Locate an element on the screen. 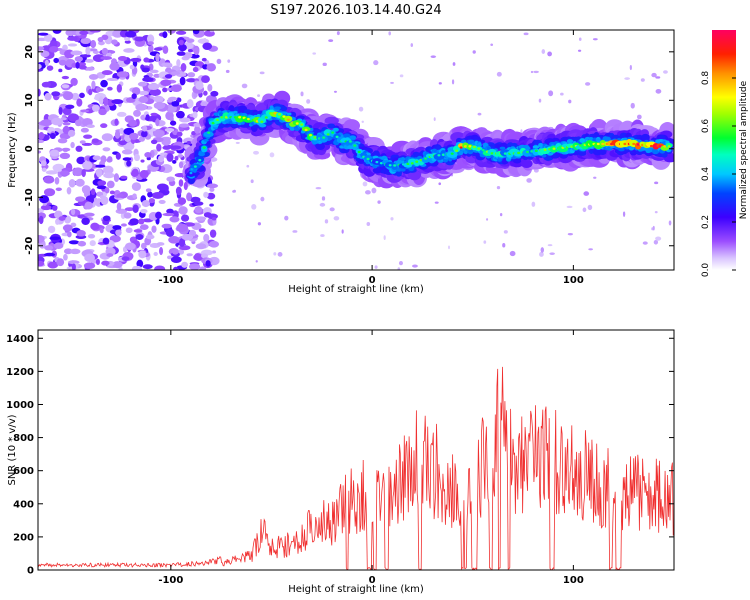  colorbar-tick-label: 0.0 is located at coordinates (706, 270).